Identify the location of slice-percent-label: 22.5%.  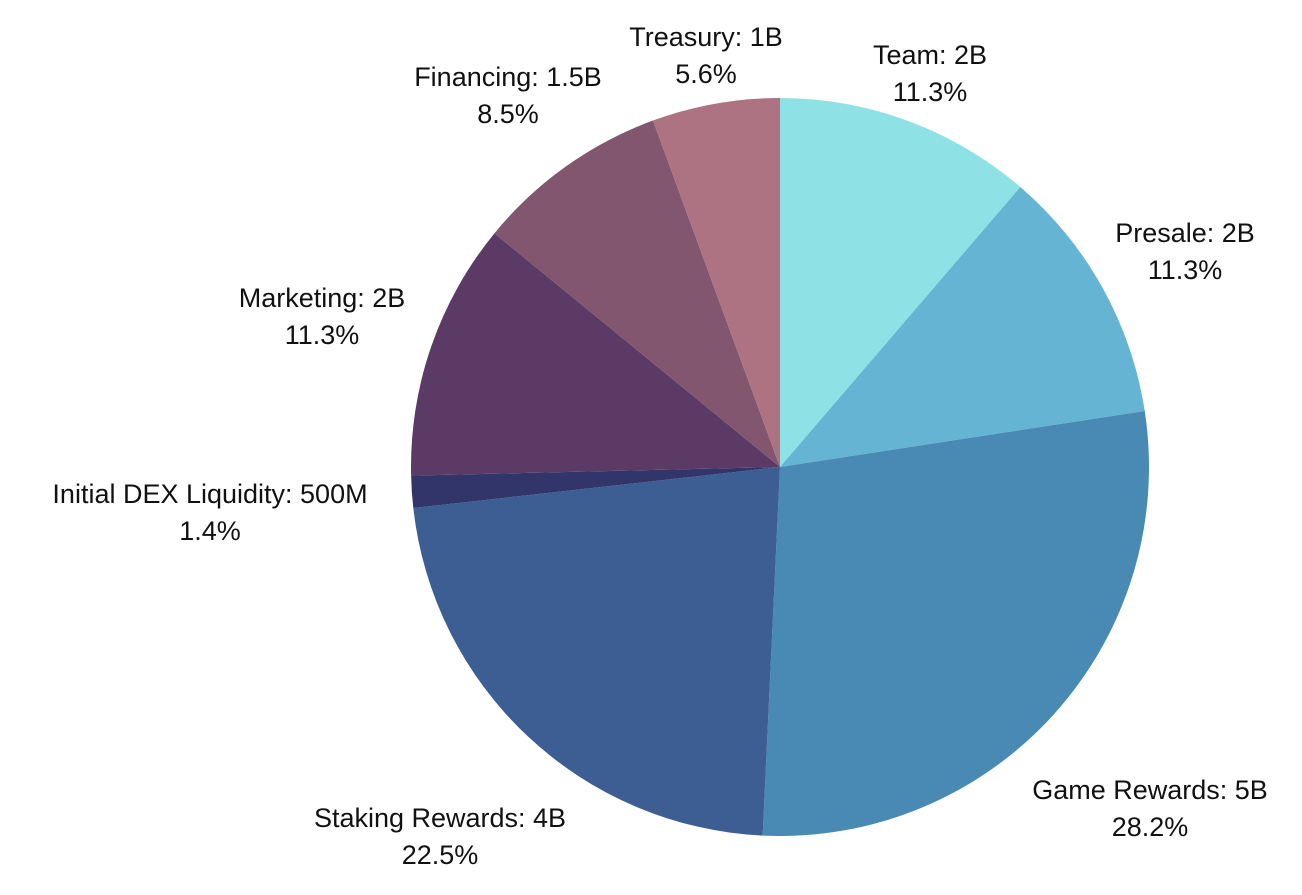
(440, 855).